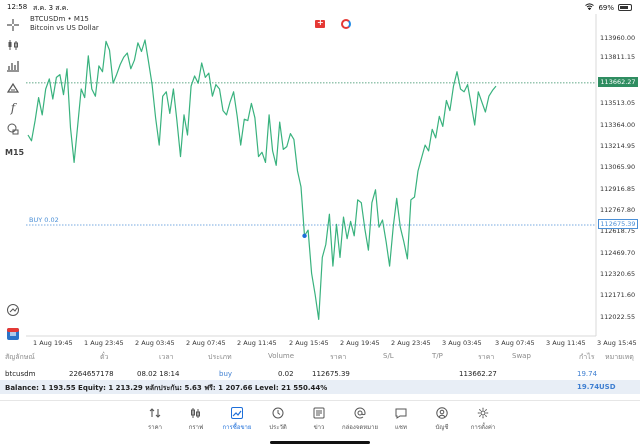 The height and width of the screenshot is (447, 640). Describe the element at coordinates (346, 24) in the screenshot. I see `signal-icon` at that location.